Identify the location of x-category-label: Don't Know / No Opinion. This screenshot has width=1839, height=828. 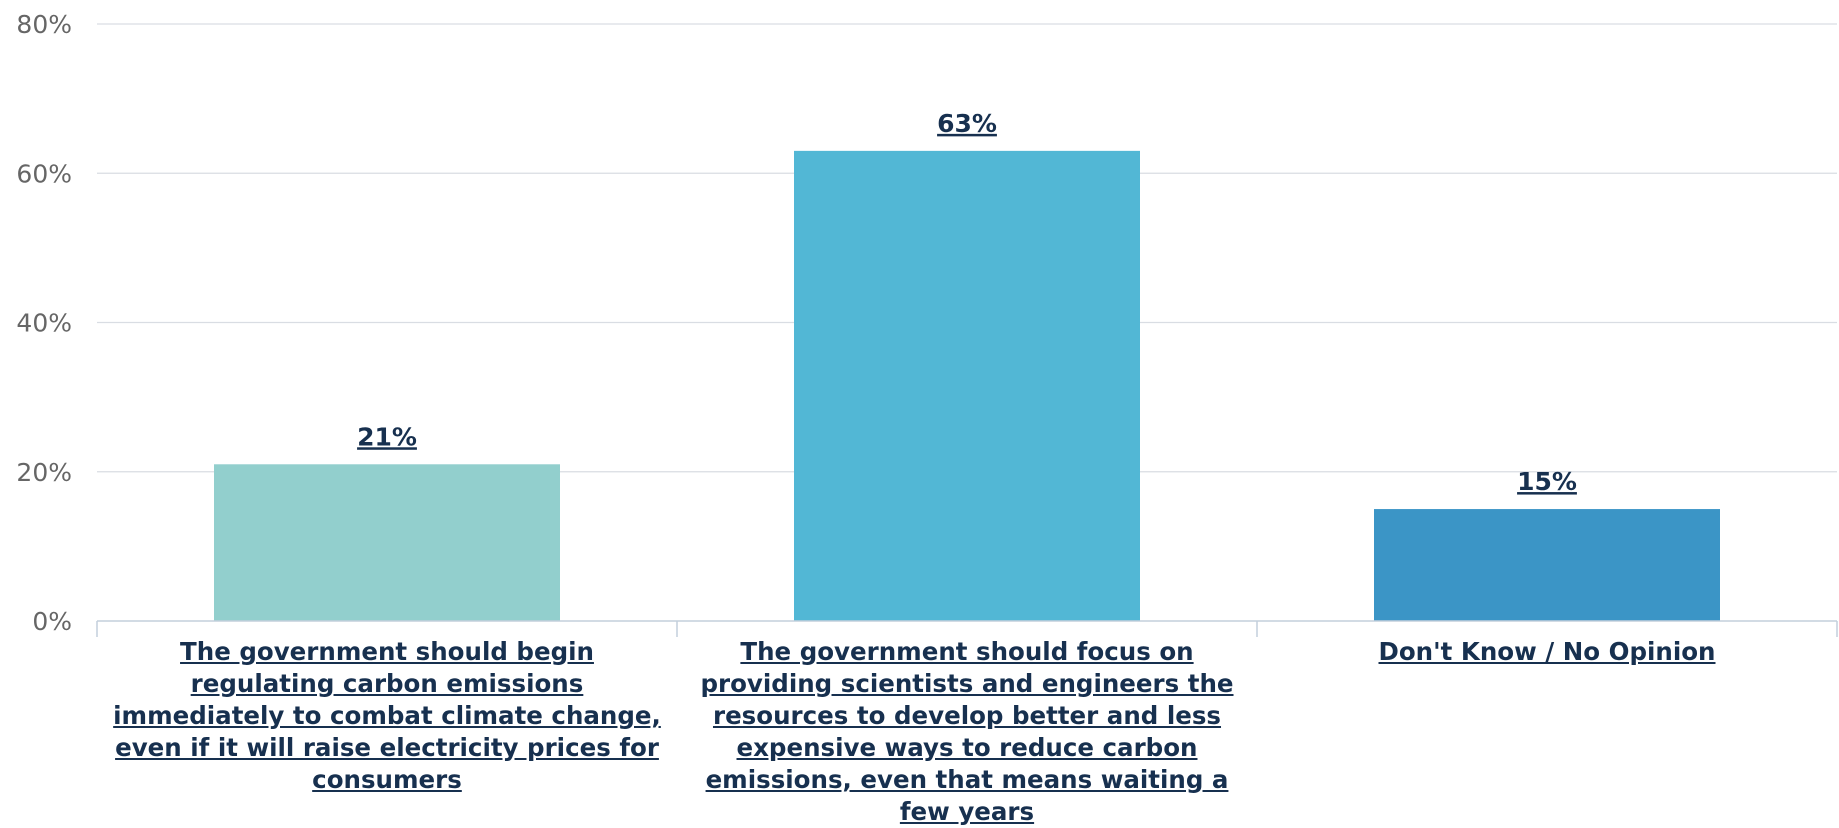
(1547, 651).